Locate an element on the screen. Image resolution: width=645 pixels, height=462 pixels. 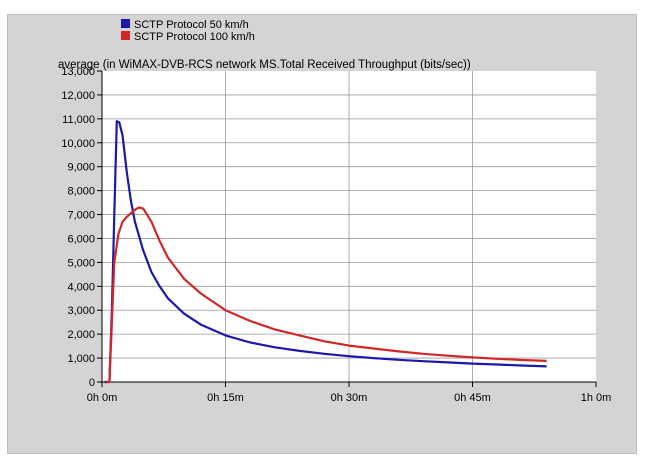
y-tick-label: 7,000 is located at coordinates (81, 216).